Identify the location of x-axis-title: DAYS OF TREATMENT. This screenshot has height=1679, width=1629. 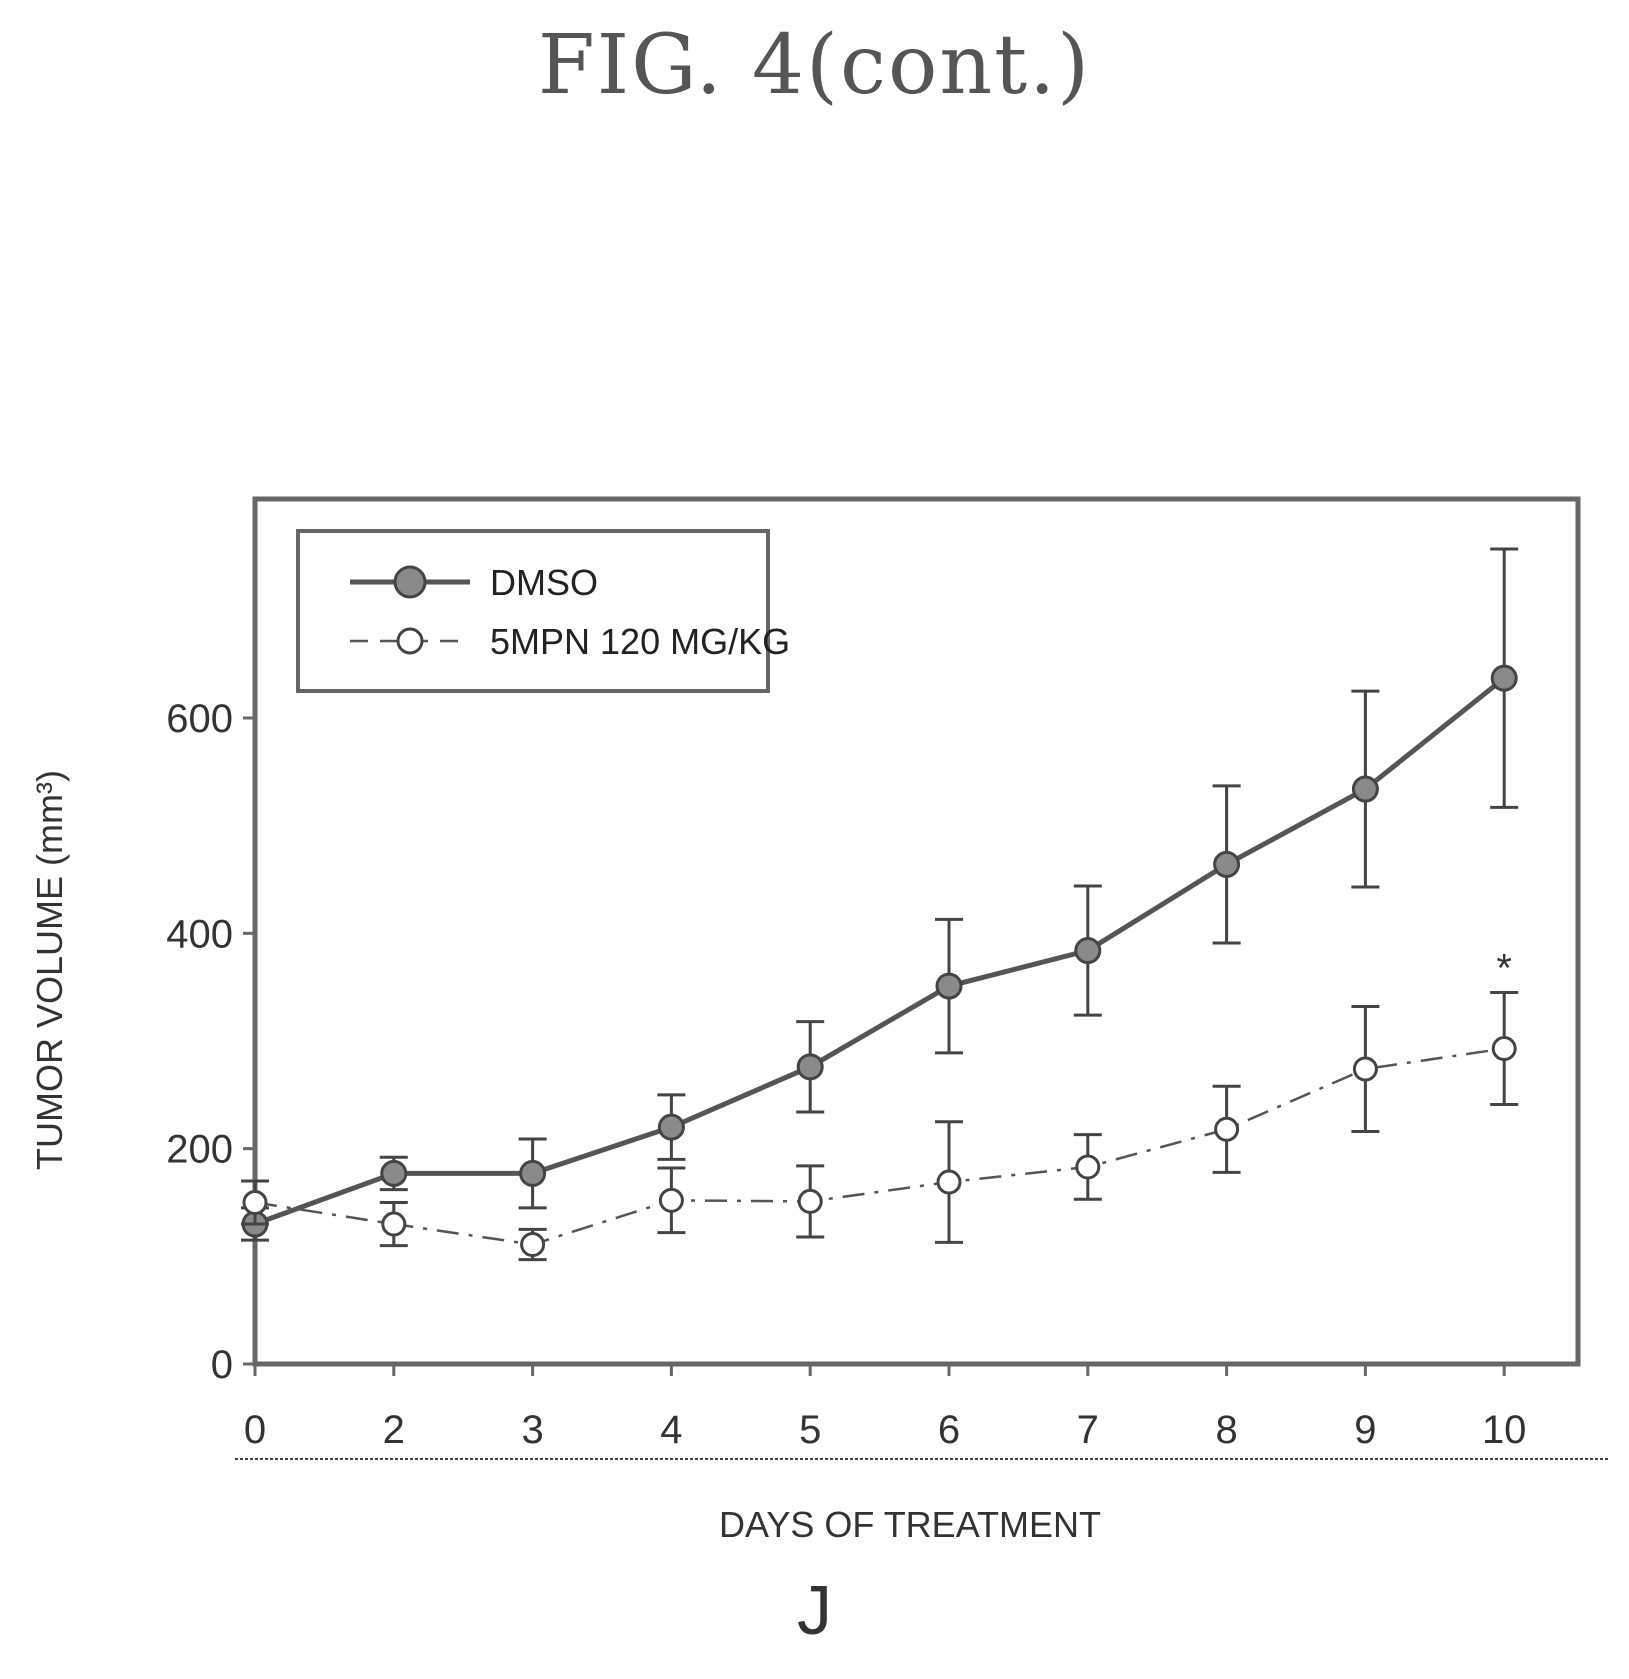
(910, 1524).